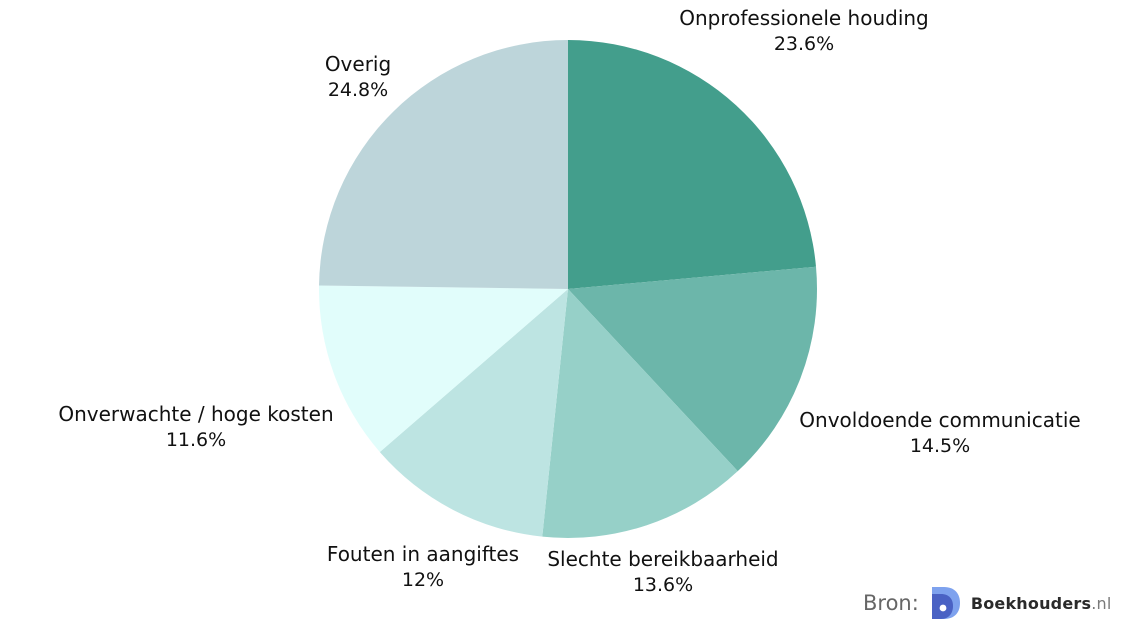  Describe the element at coordinates (443, 369) in the screenshot. I see `pie-slice-onverwachte-hoge-kosten` at that location.